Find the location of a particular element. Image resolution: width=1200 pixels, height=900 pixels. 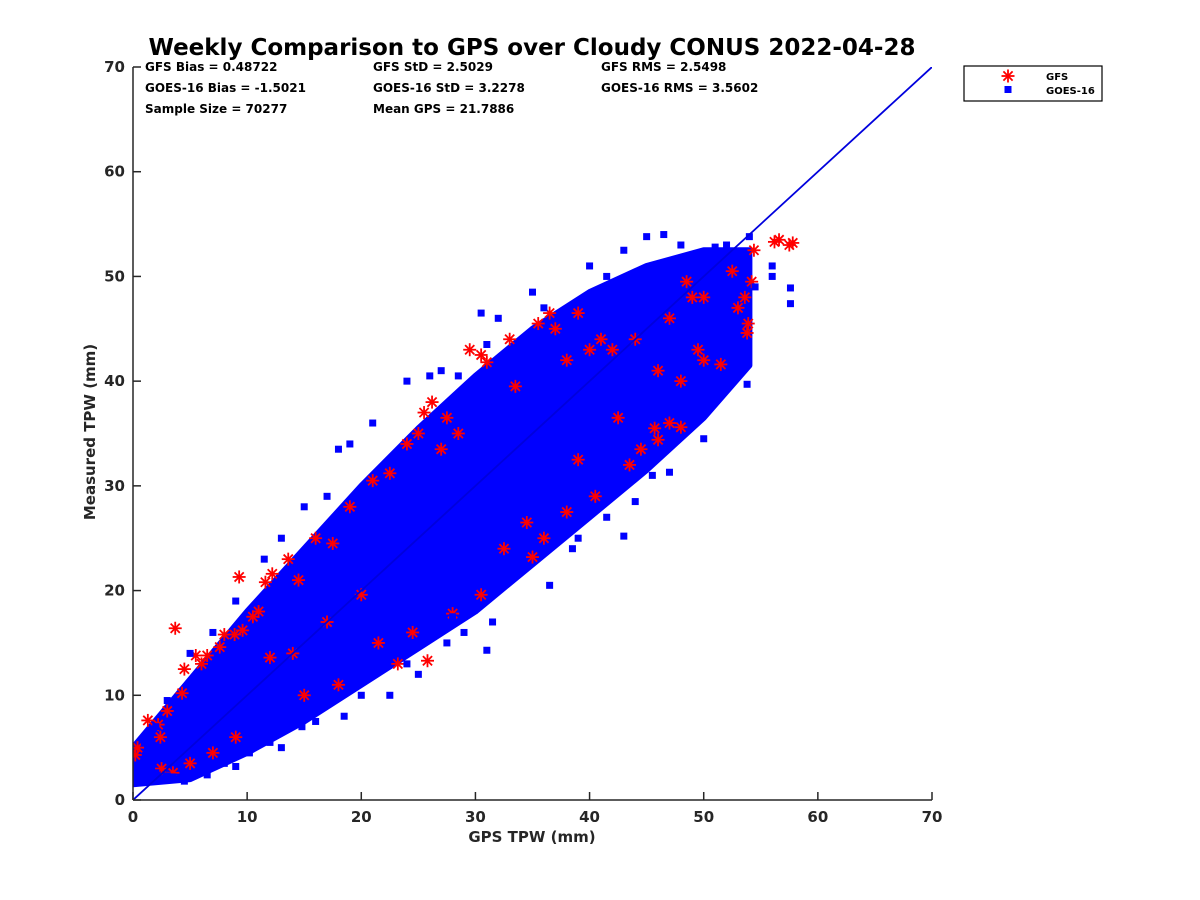

stat-text: GFS RMS = 2.5498 is located at coordinates (663, 67).